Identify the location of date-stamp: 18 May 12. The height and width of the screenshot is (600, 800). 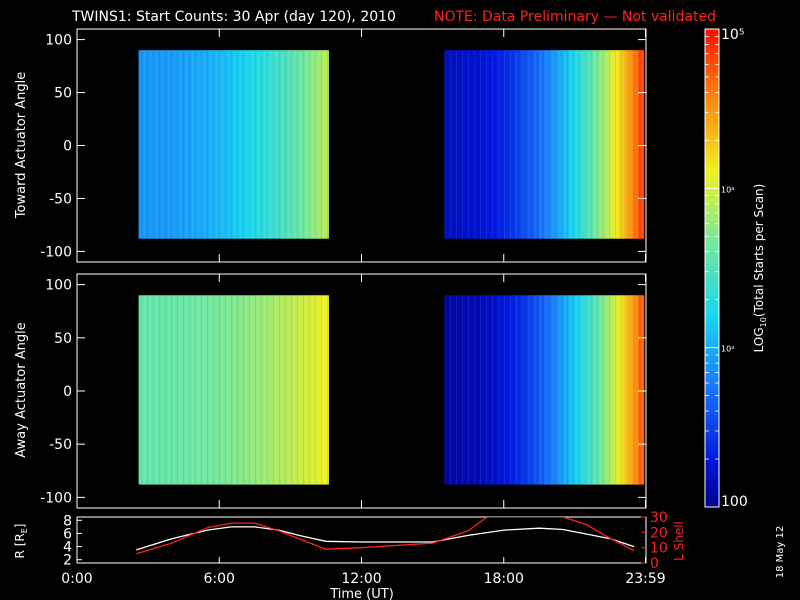
(780, 552).